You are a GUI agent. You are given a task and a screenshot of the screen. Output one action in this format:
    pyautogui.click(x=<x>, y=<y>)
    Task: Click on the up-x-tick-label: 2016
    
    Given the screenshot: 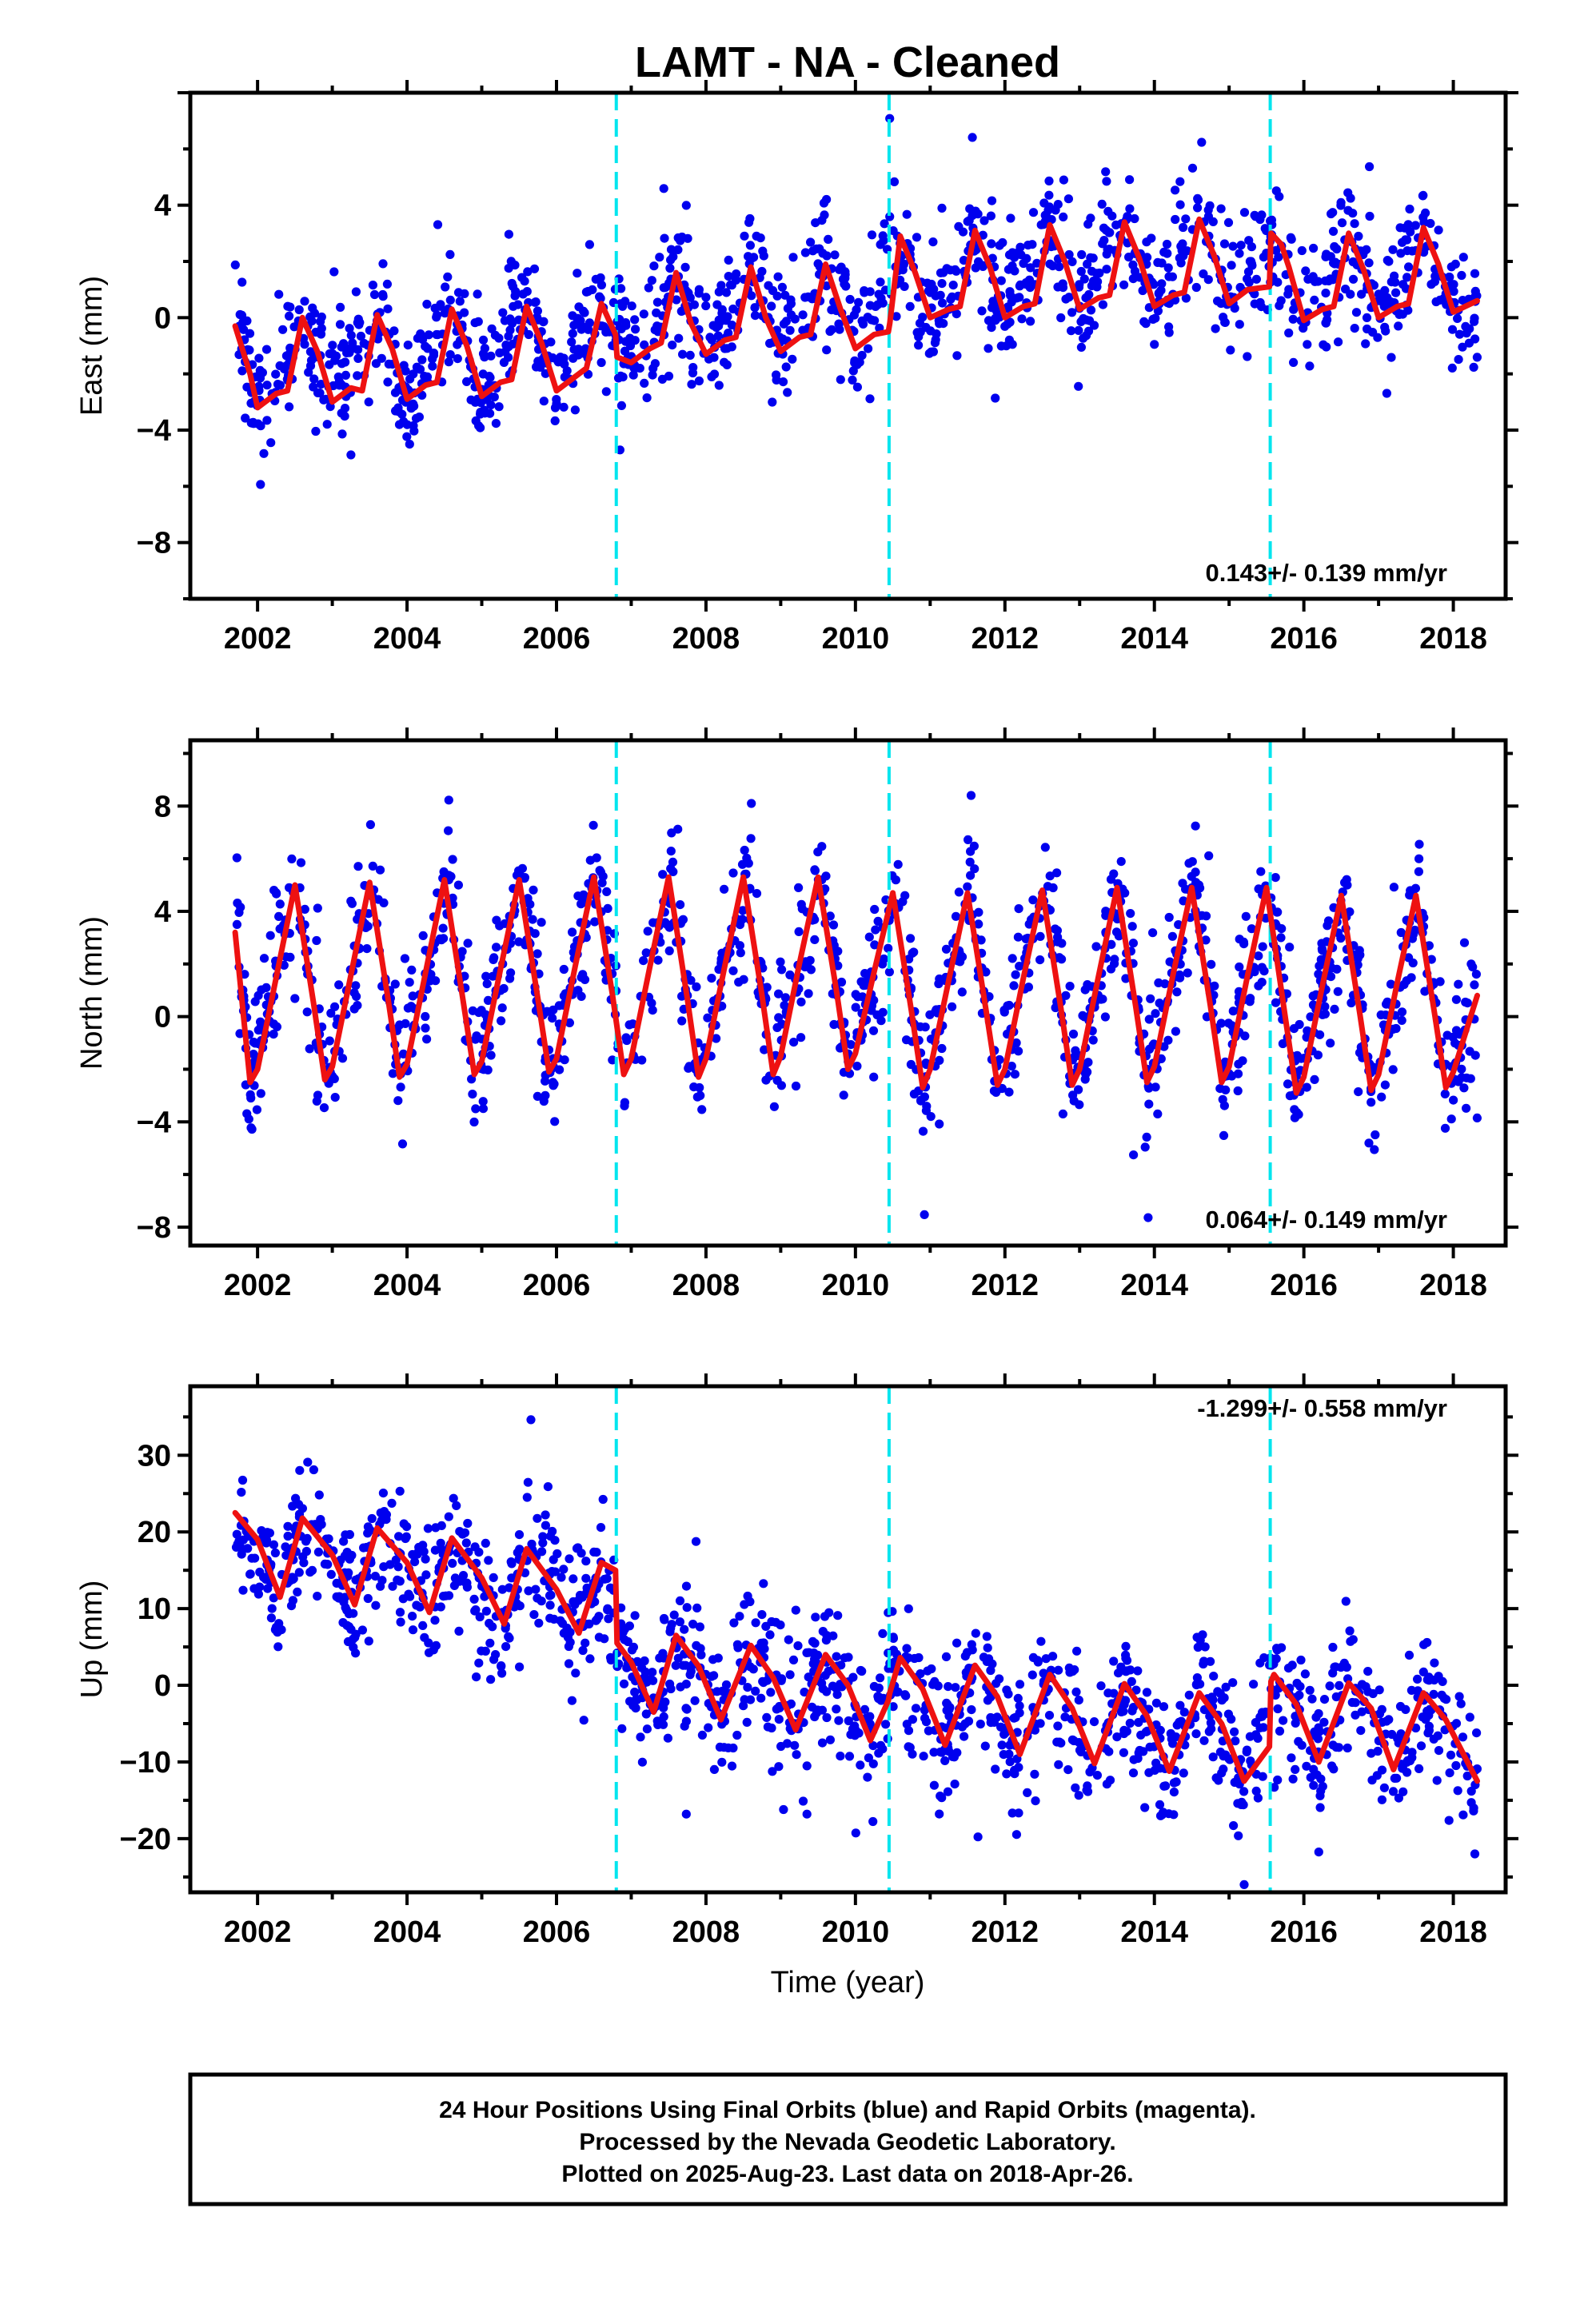 What is the action you would take?
    pyautogui.click(x=1304, y=1932)
    